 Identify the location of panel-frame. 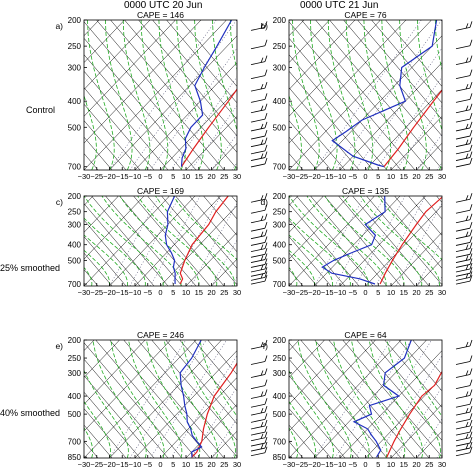
(160, 399).